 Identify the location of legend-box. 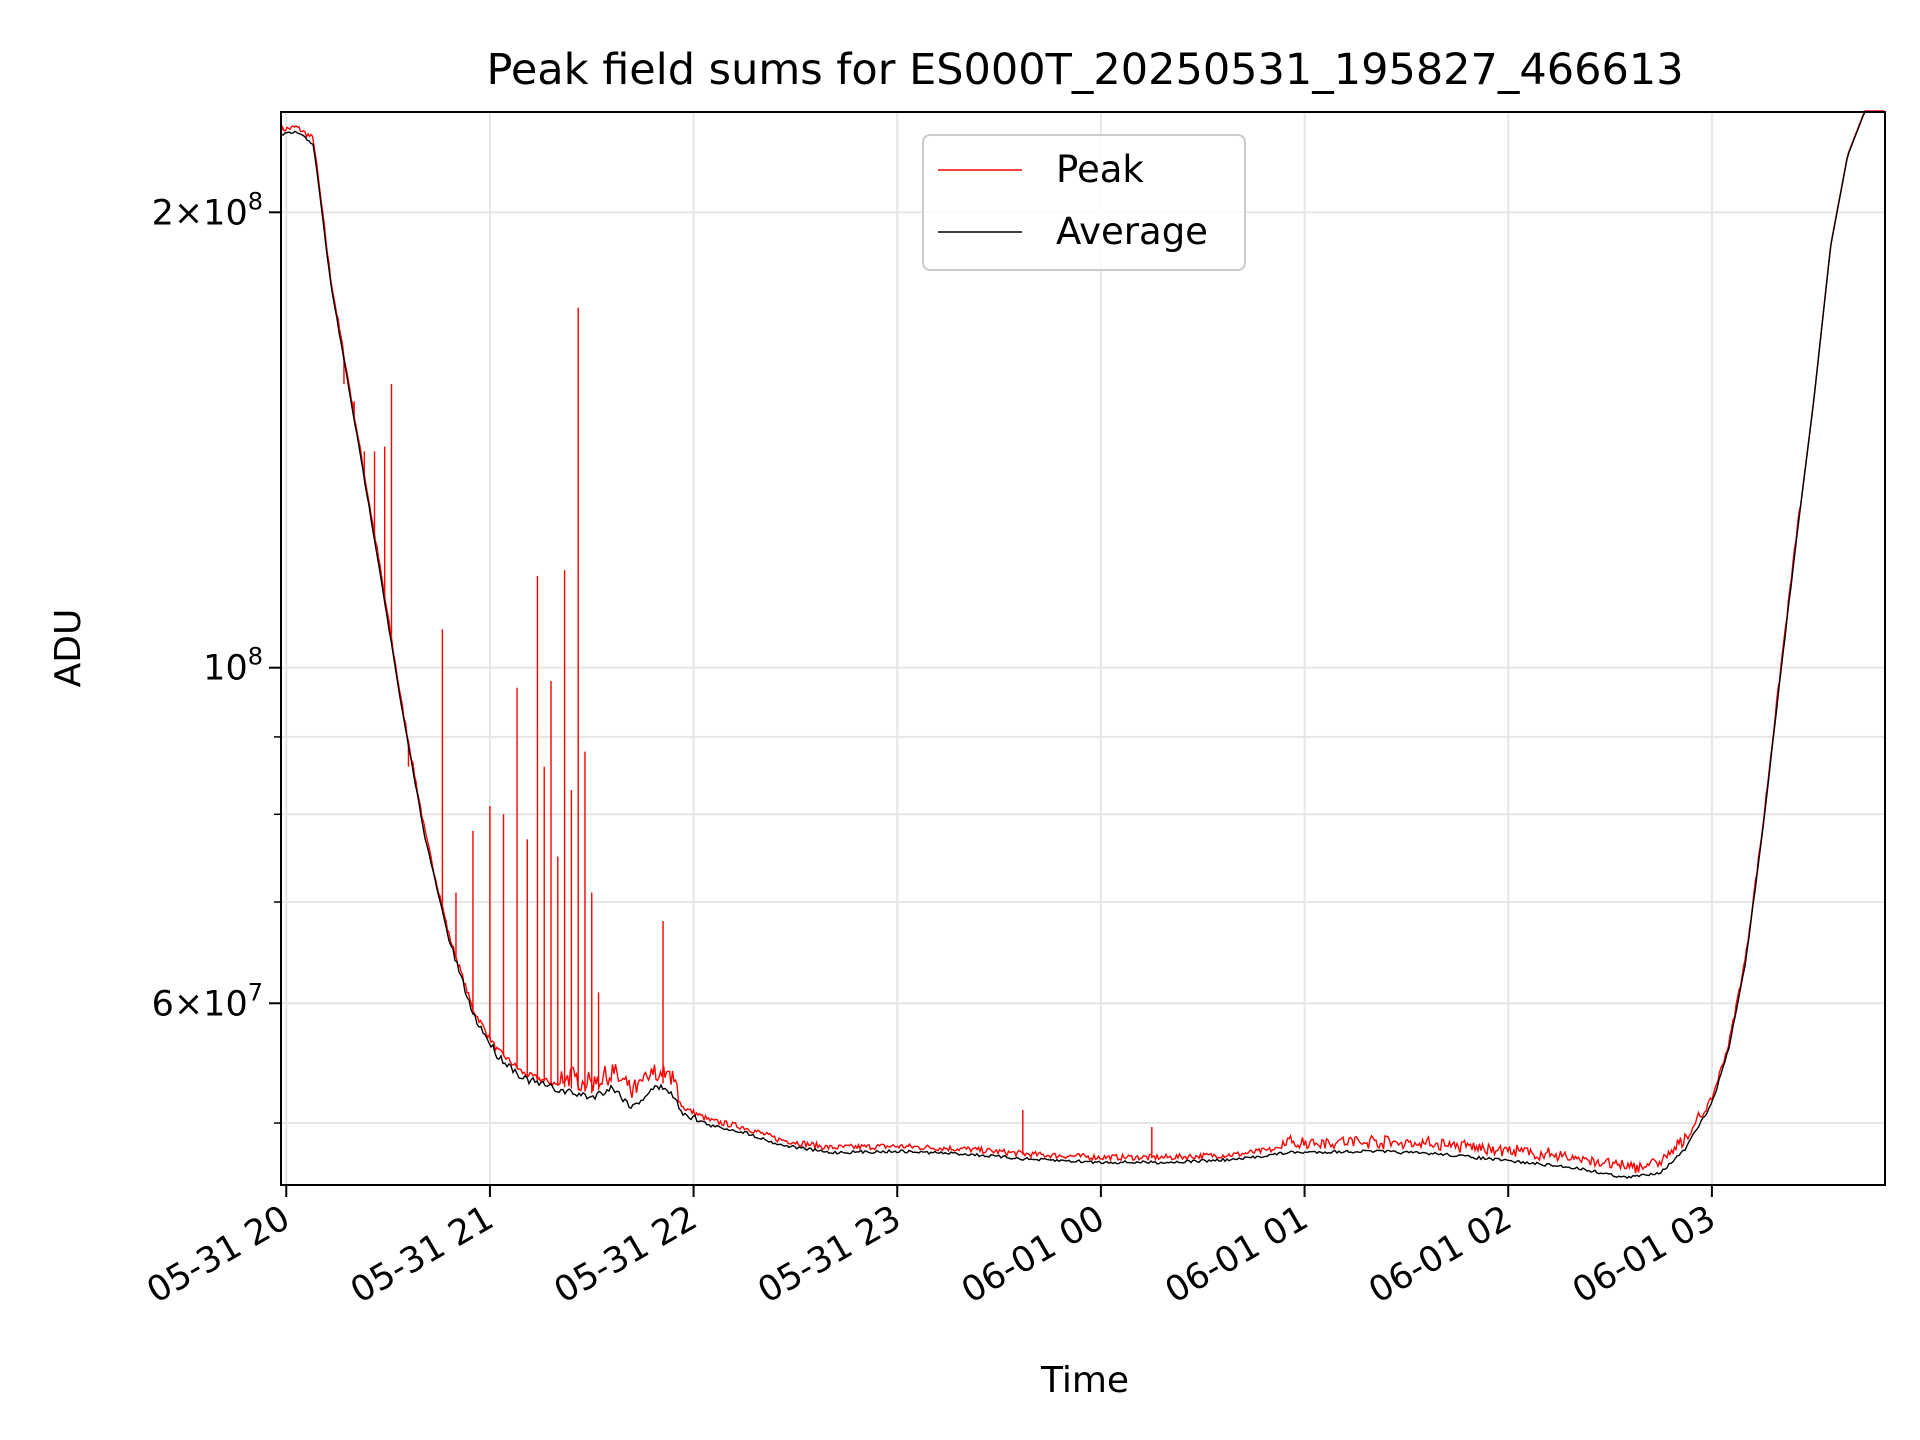
(1084, 202).